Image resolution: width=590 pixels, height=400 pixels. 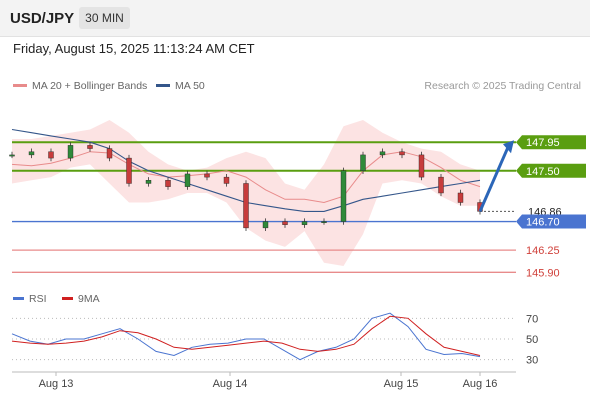 I want to click on legend-9ma-label: 9MA, so click(x=89, y=299).